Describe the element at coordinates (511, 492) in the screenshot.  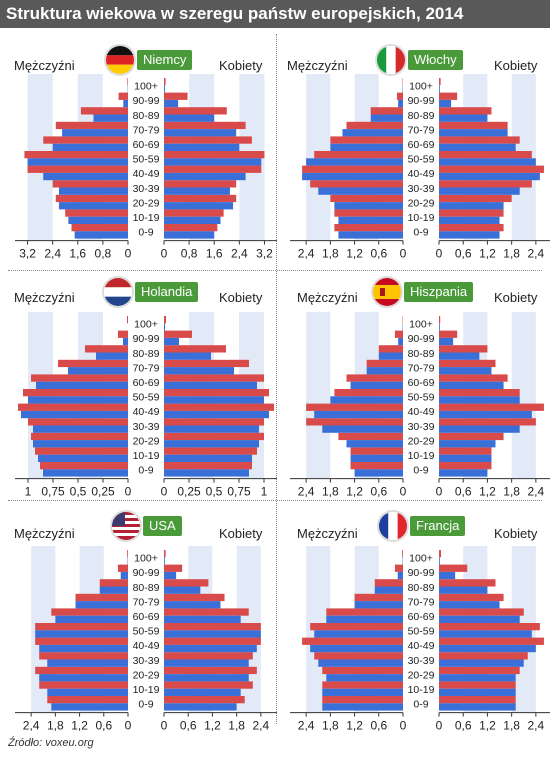
I see `x-tick-label: 1,8` at that location.